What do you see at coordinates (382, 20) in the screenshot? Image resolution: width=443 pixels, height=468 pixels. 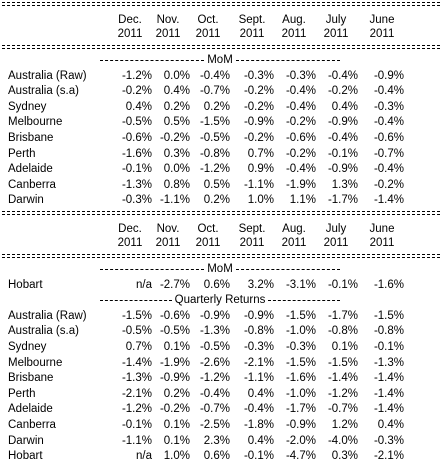 I see `column-header: June` at bounding box center [382, 20].